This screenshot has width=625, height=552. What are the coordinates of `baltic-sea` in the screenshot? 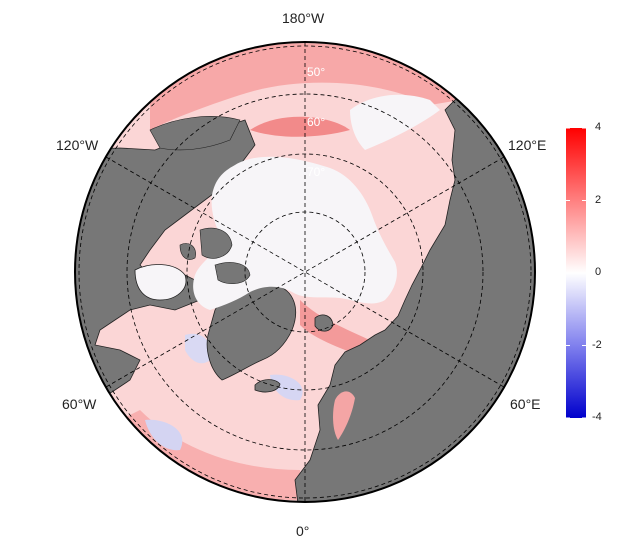 It's located at (344, 415).